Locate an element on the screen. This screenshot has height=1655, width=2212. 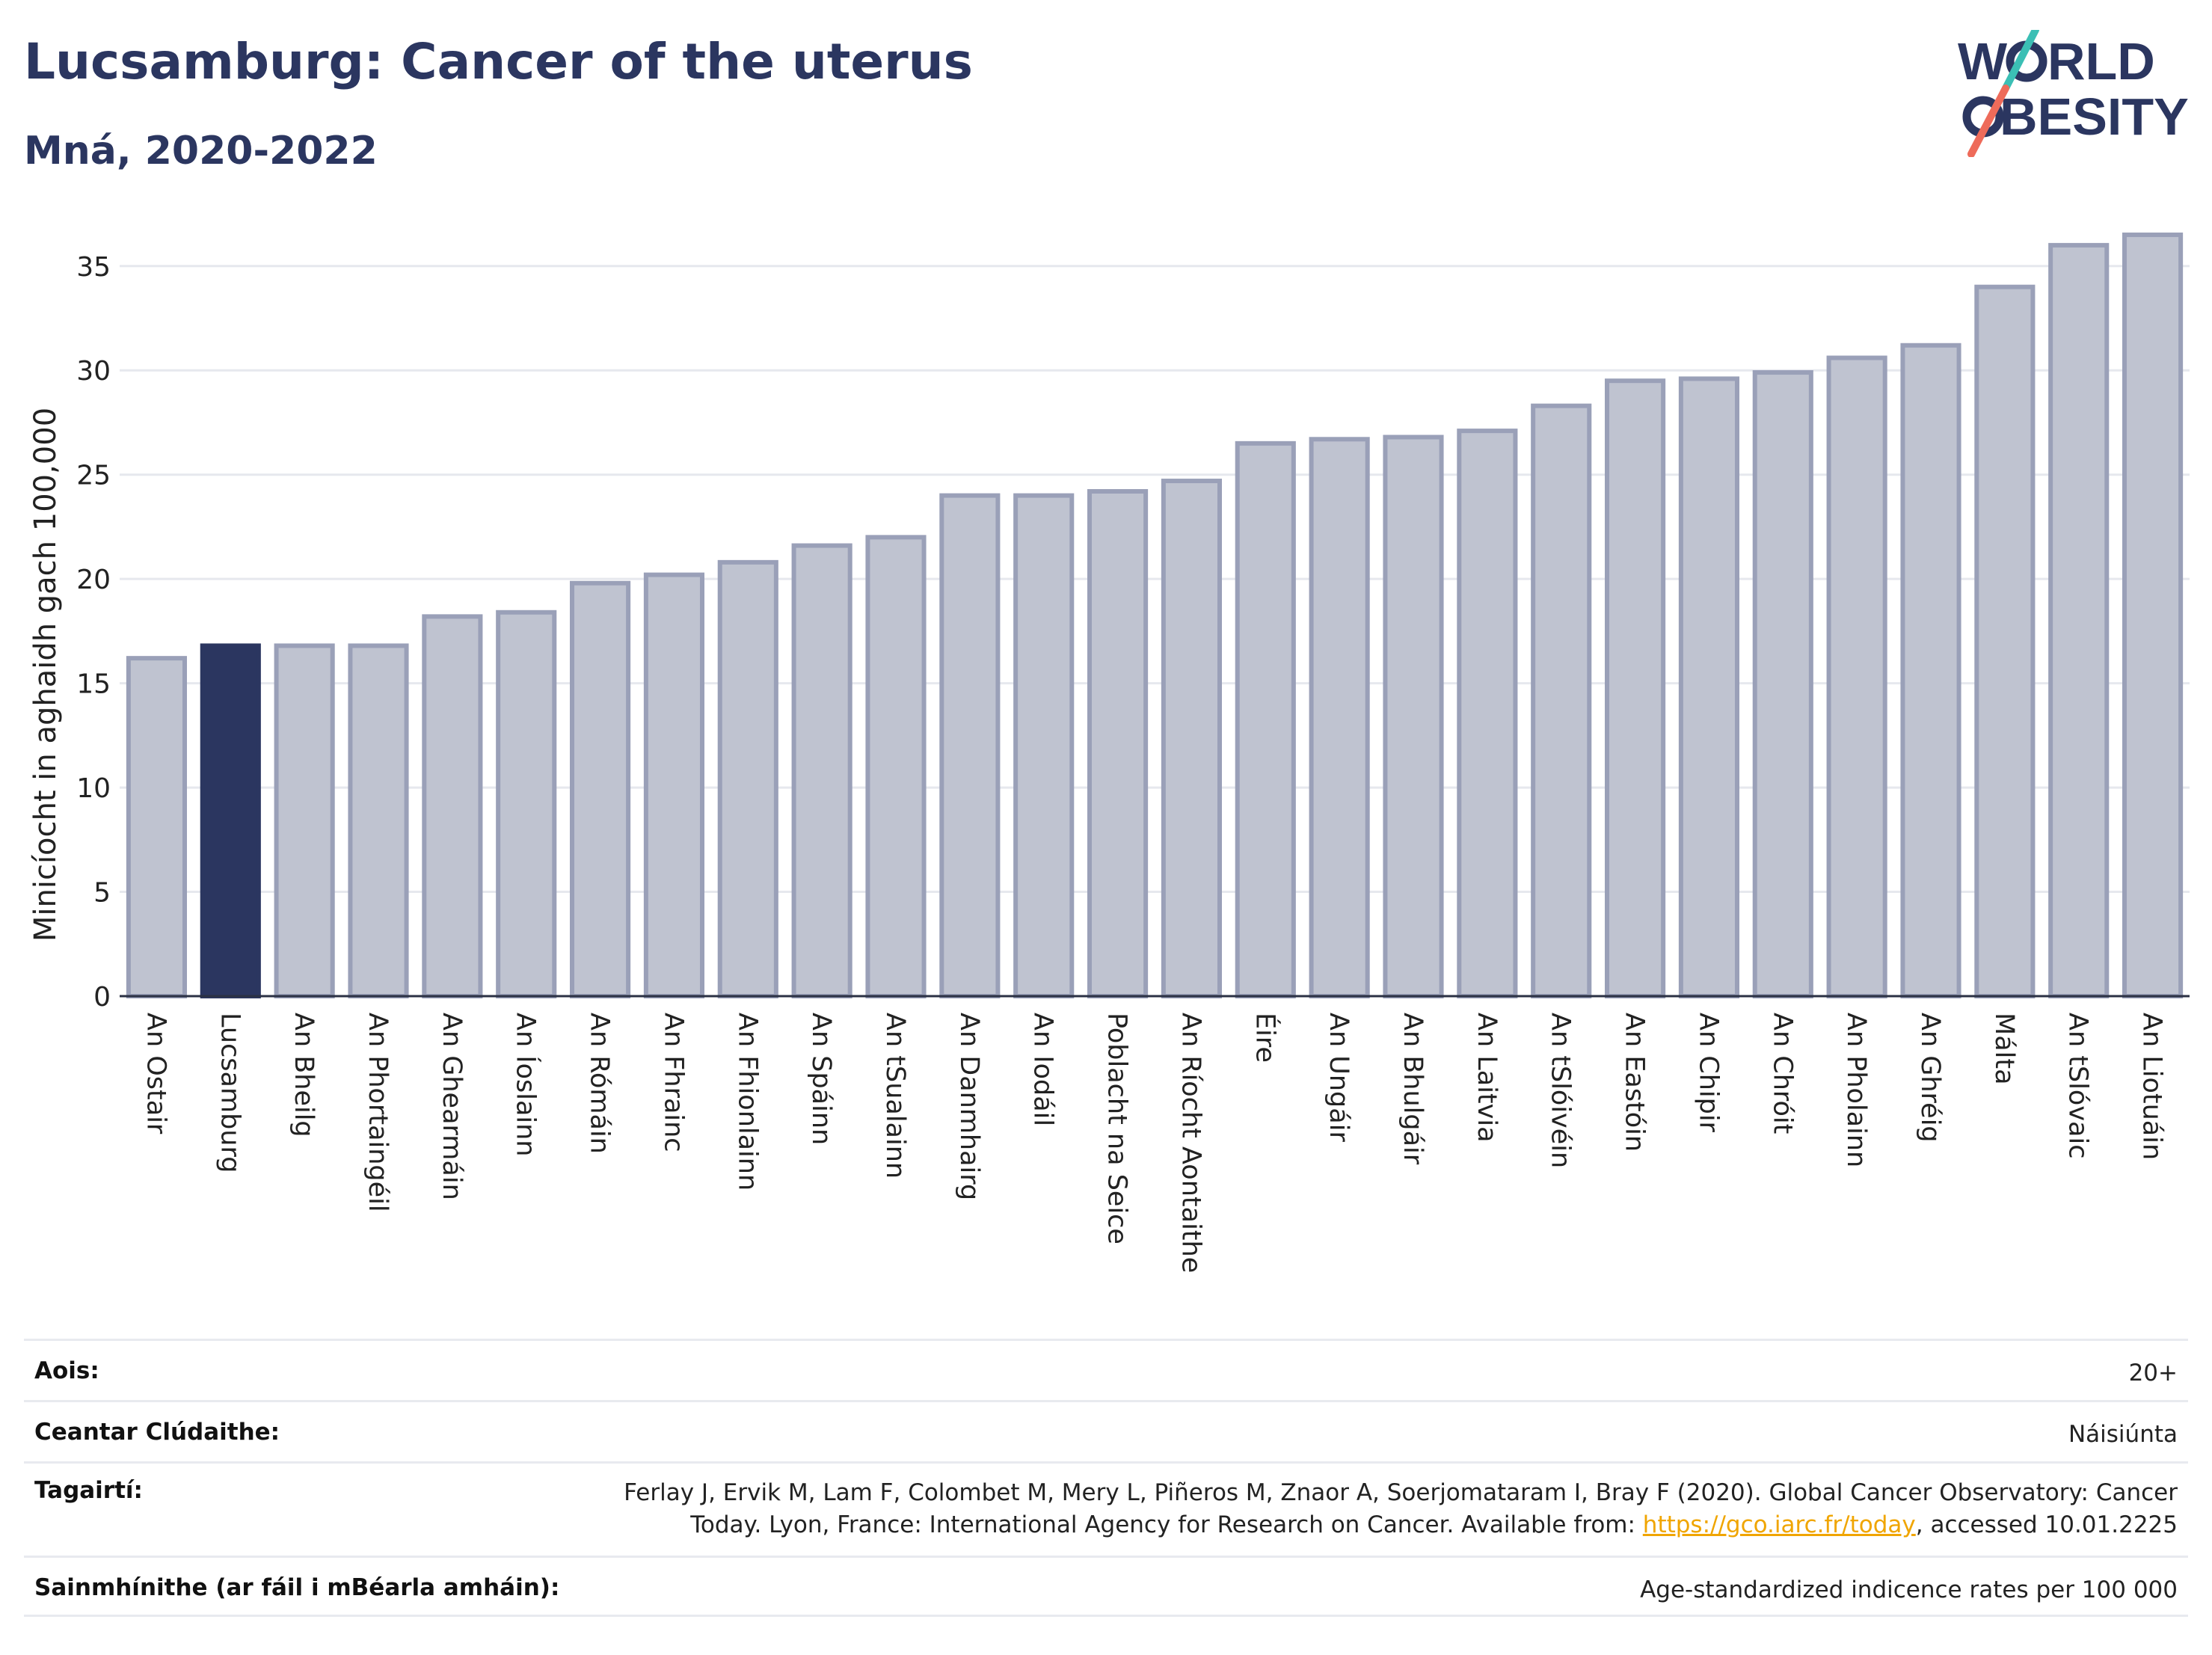
bar-an-pholainn is located at coordinates (1856, 676).